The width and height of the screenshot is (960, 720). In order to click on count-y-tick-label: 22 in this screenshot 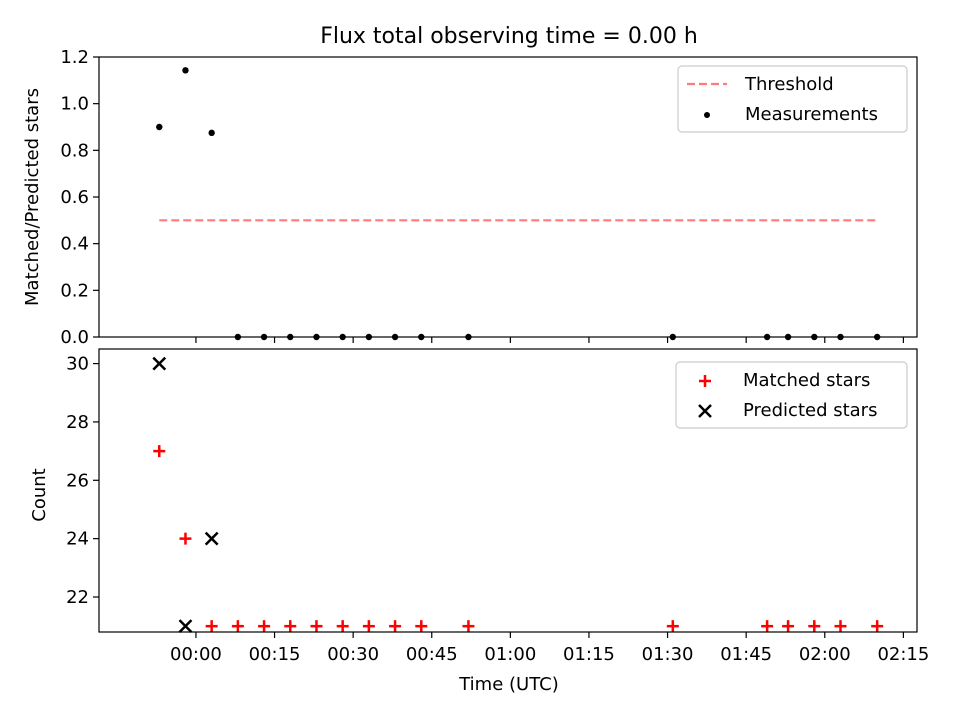, I will do `click(77, 597)`.